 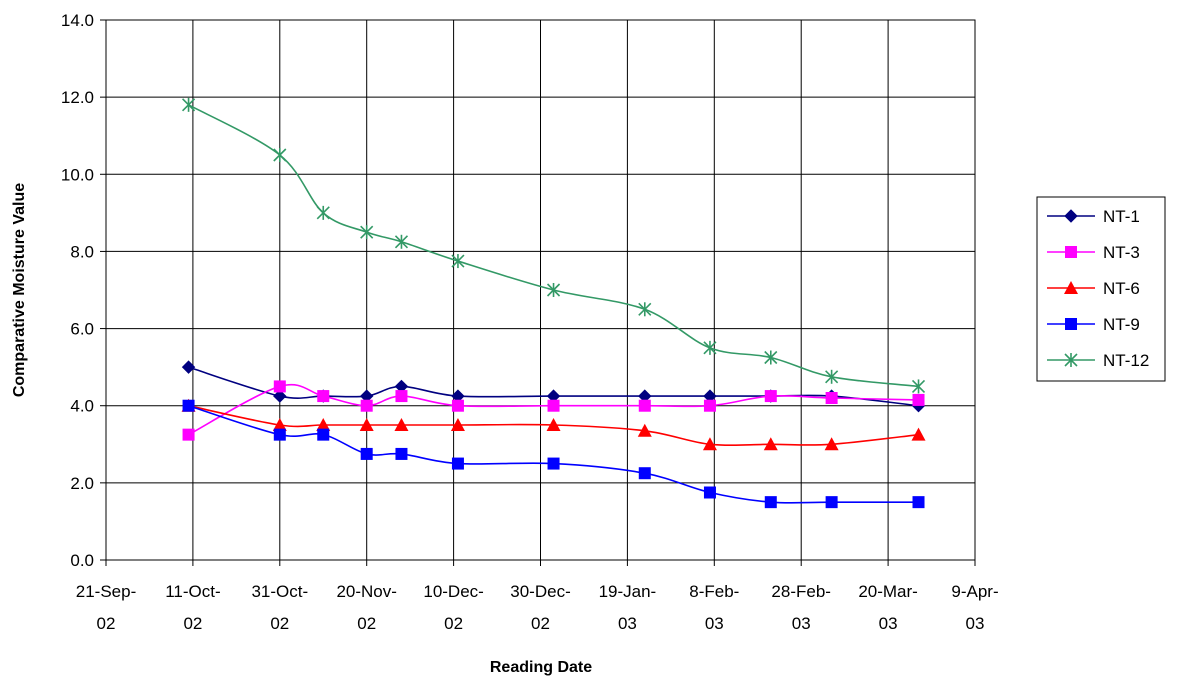 What do you see at coordinates (192, 591) in the screenshot?
I see `x-tick-label: 11-Oct-` at bounding box center [192, 591].